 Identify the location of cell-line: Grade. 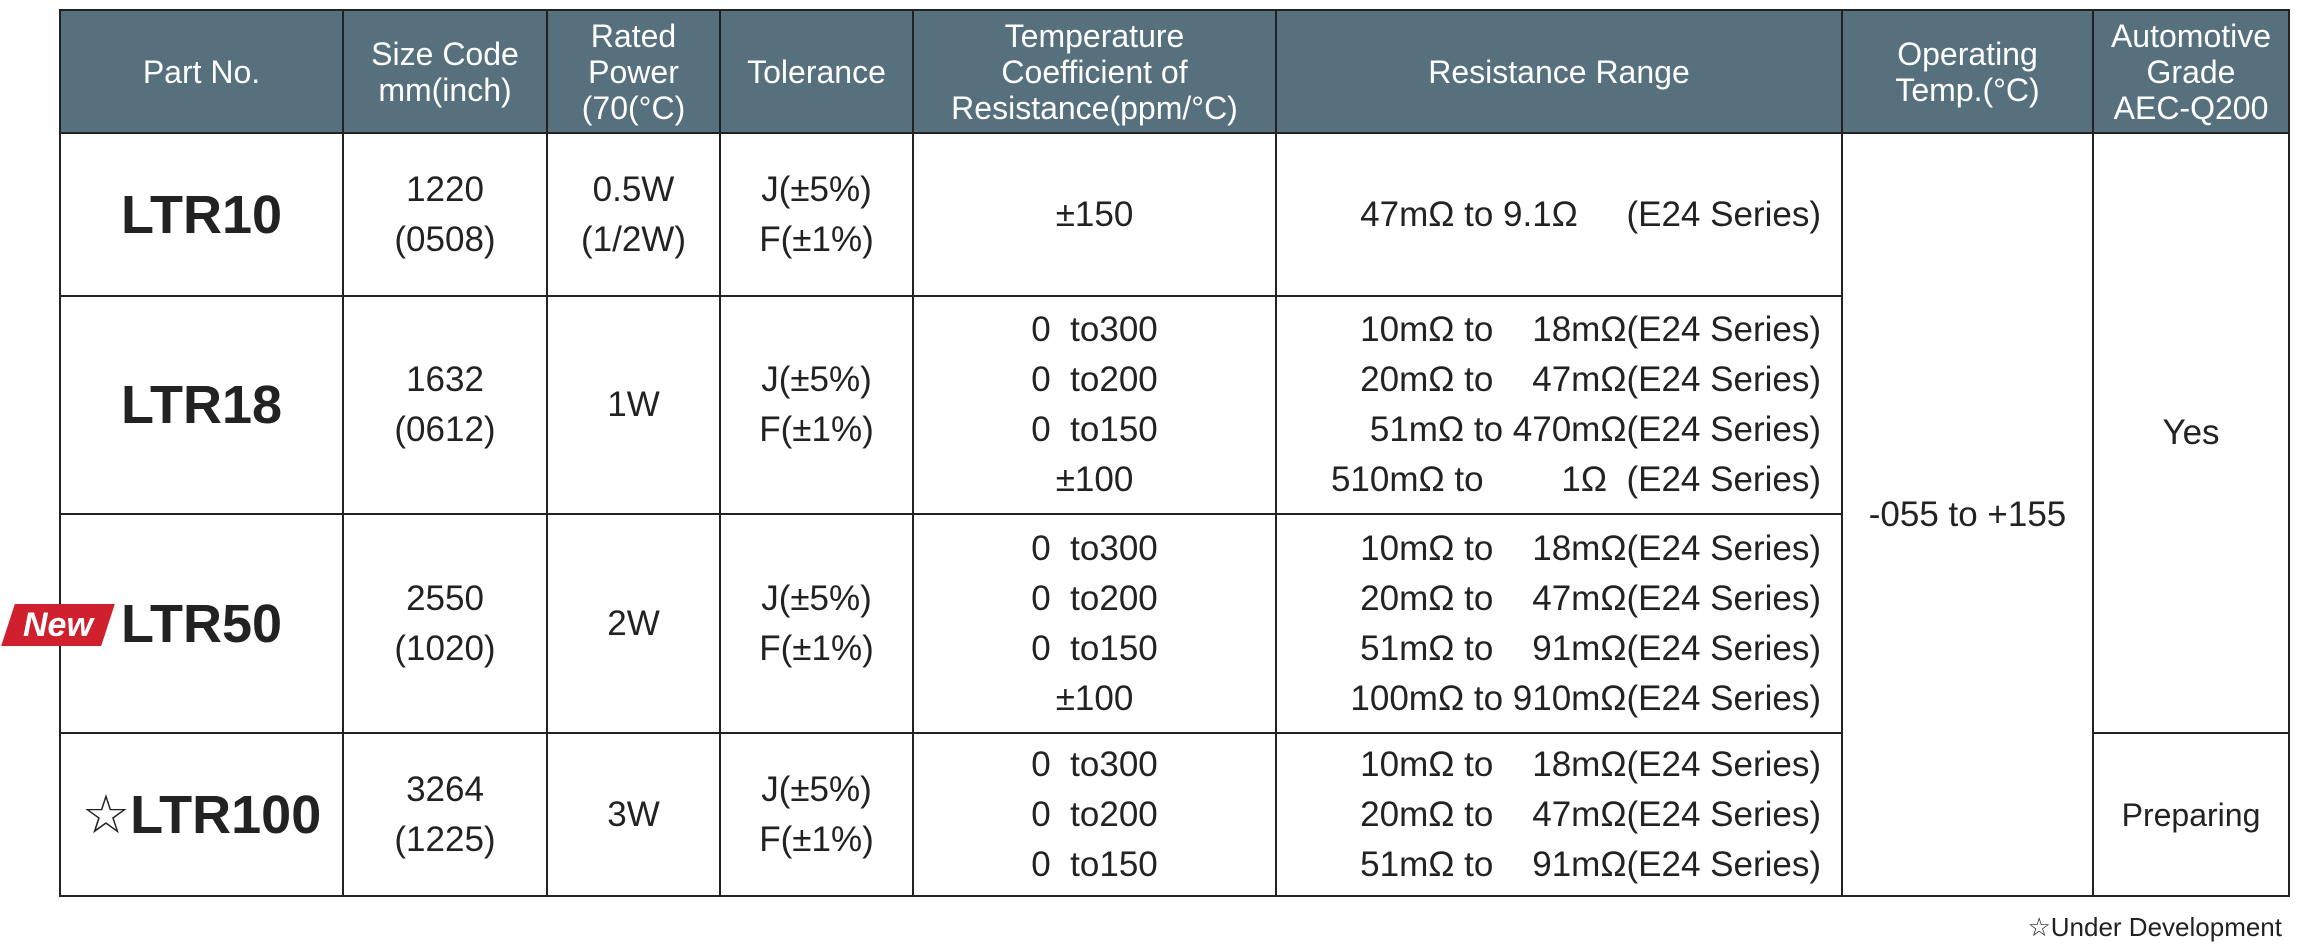
(2191, 71).